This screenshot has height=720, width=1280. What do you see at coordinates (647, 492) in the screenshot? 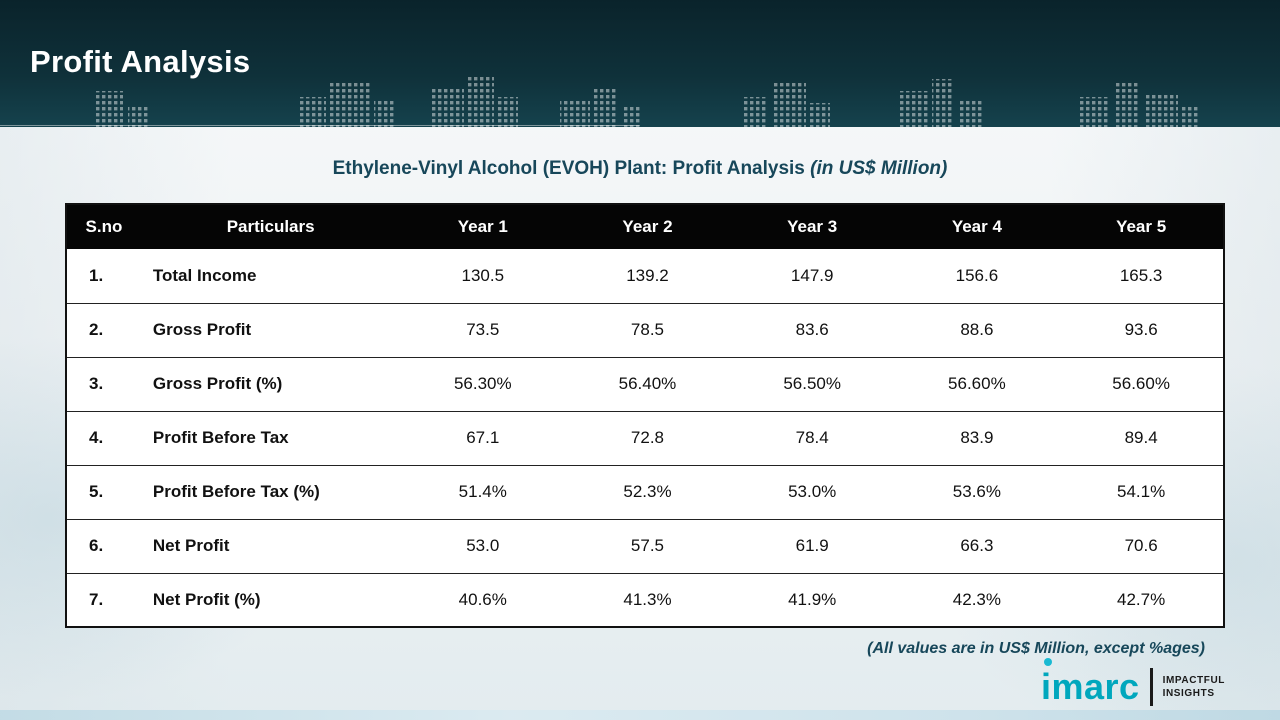
I see `value-cell: 52.3%` at bounding box center [647, 492].